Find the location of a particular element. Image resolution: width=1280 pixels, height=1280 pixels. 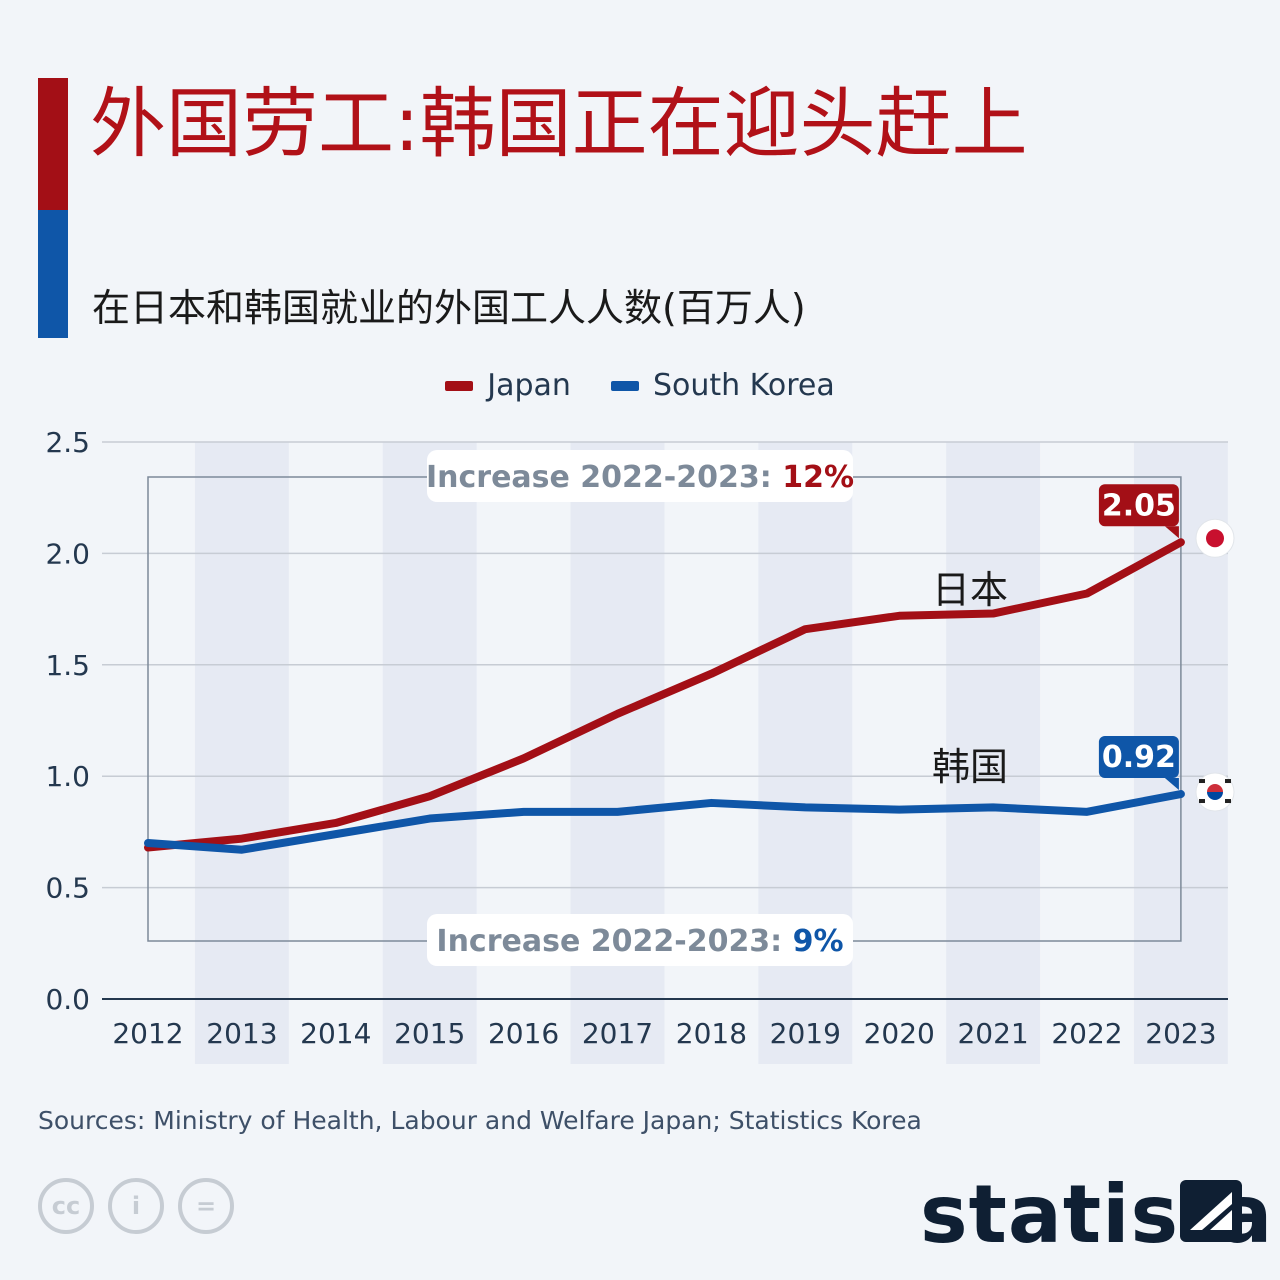

korea-end-value-pointer is located at coordinates (1171, 784).